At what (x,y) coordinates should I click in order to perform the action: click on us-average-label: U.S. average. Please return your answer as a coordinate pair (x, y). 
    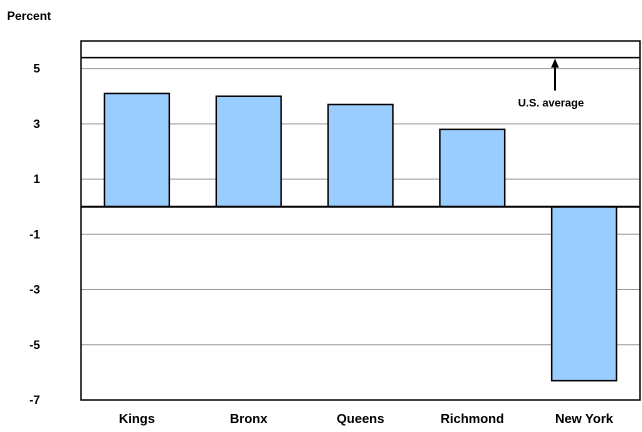
    Looking at the image, I should click on (551, 104).